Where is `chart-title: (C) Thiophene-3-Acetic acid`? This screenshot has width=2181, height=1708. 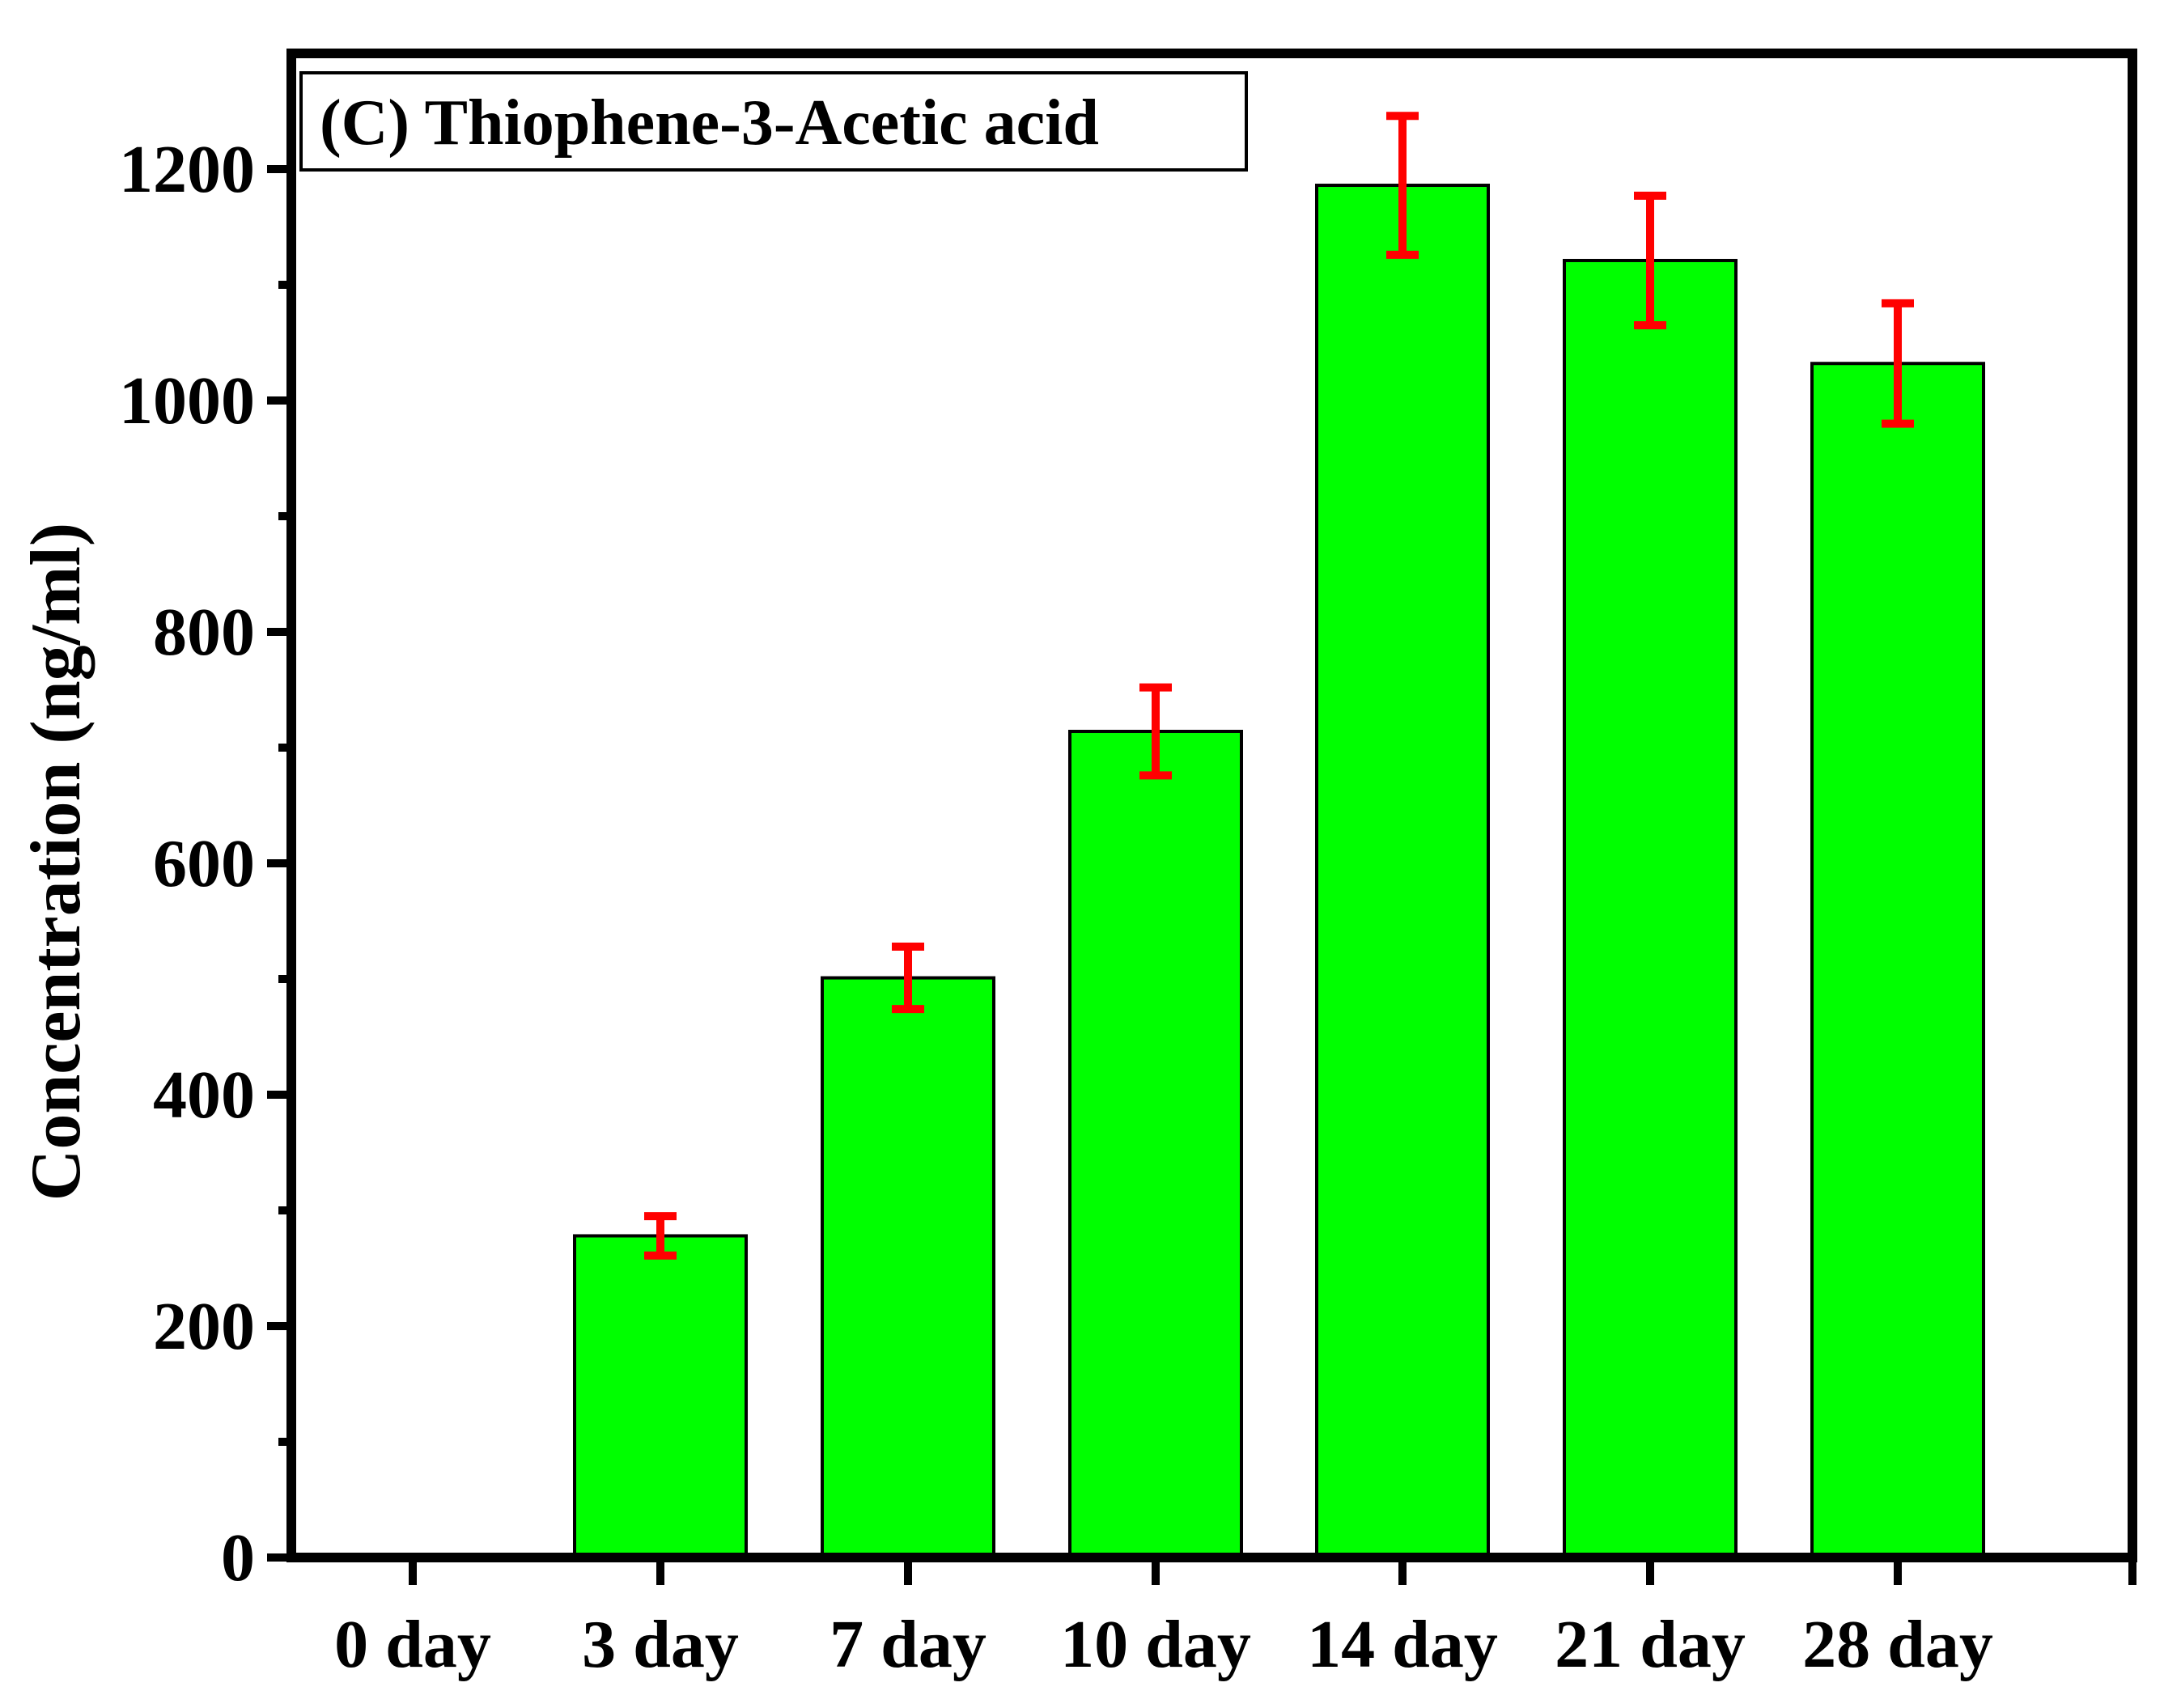 chart-title: (C) Thiophene-3-Acetic acid is located at coordinates (709, 123).